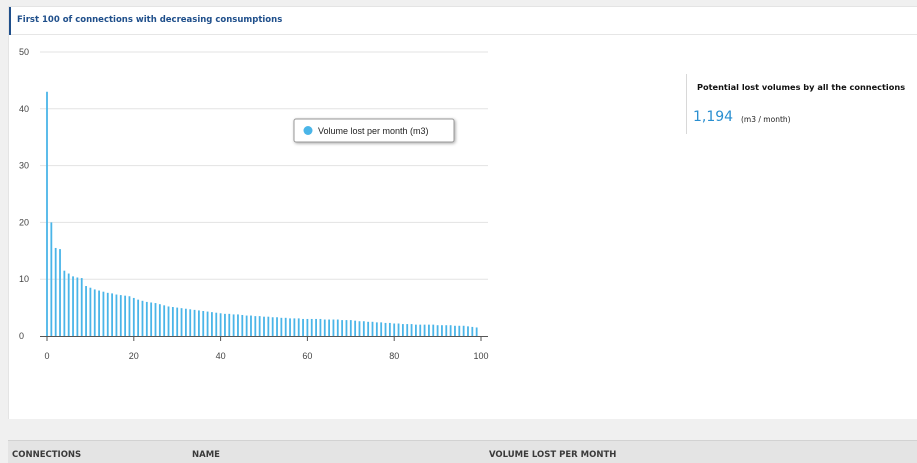  I want to click on column-header-connections: CONNECTIONS, so click(47, 455).